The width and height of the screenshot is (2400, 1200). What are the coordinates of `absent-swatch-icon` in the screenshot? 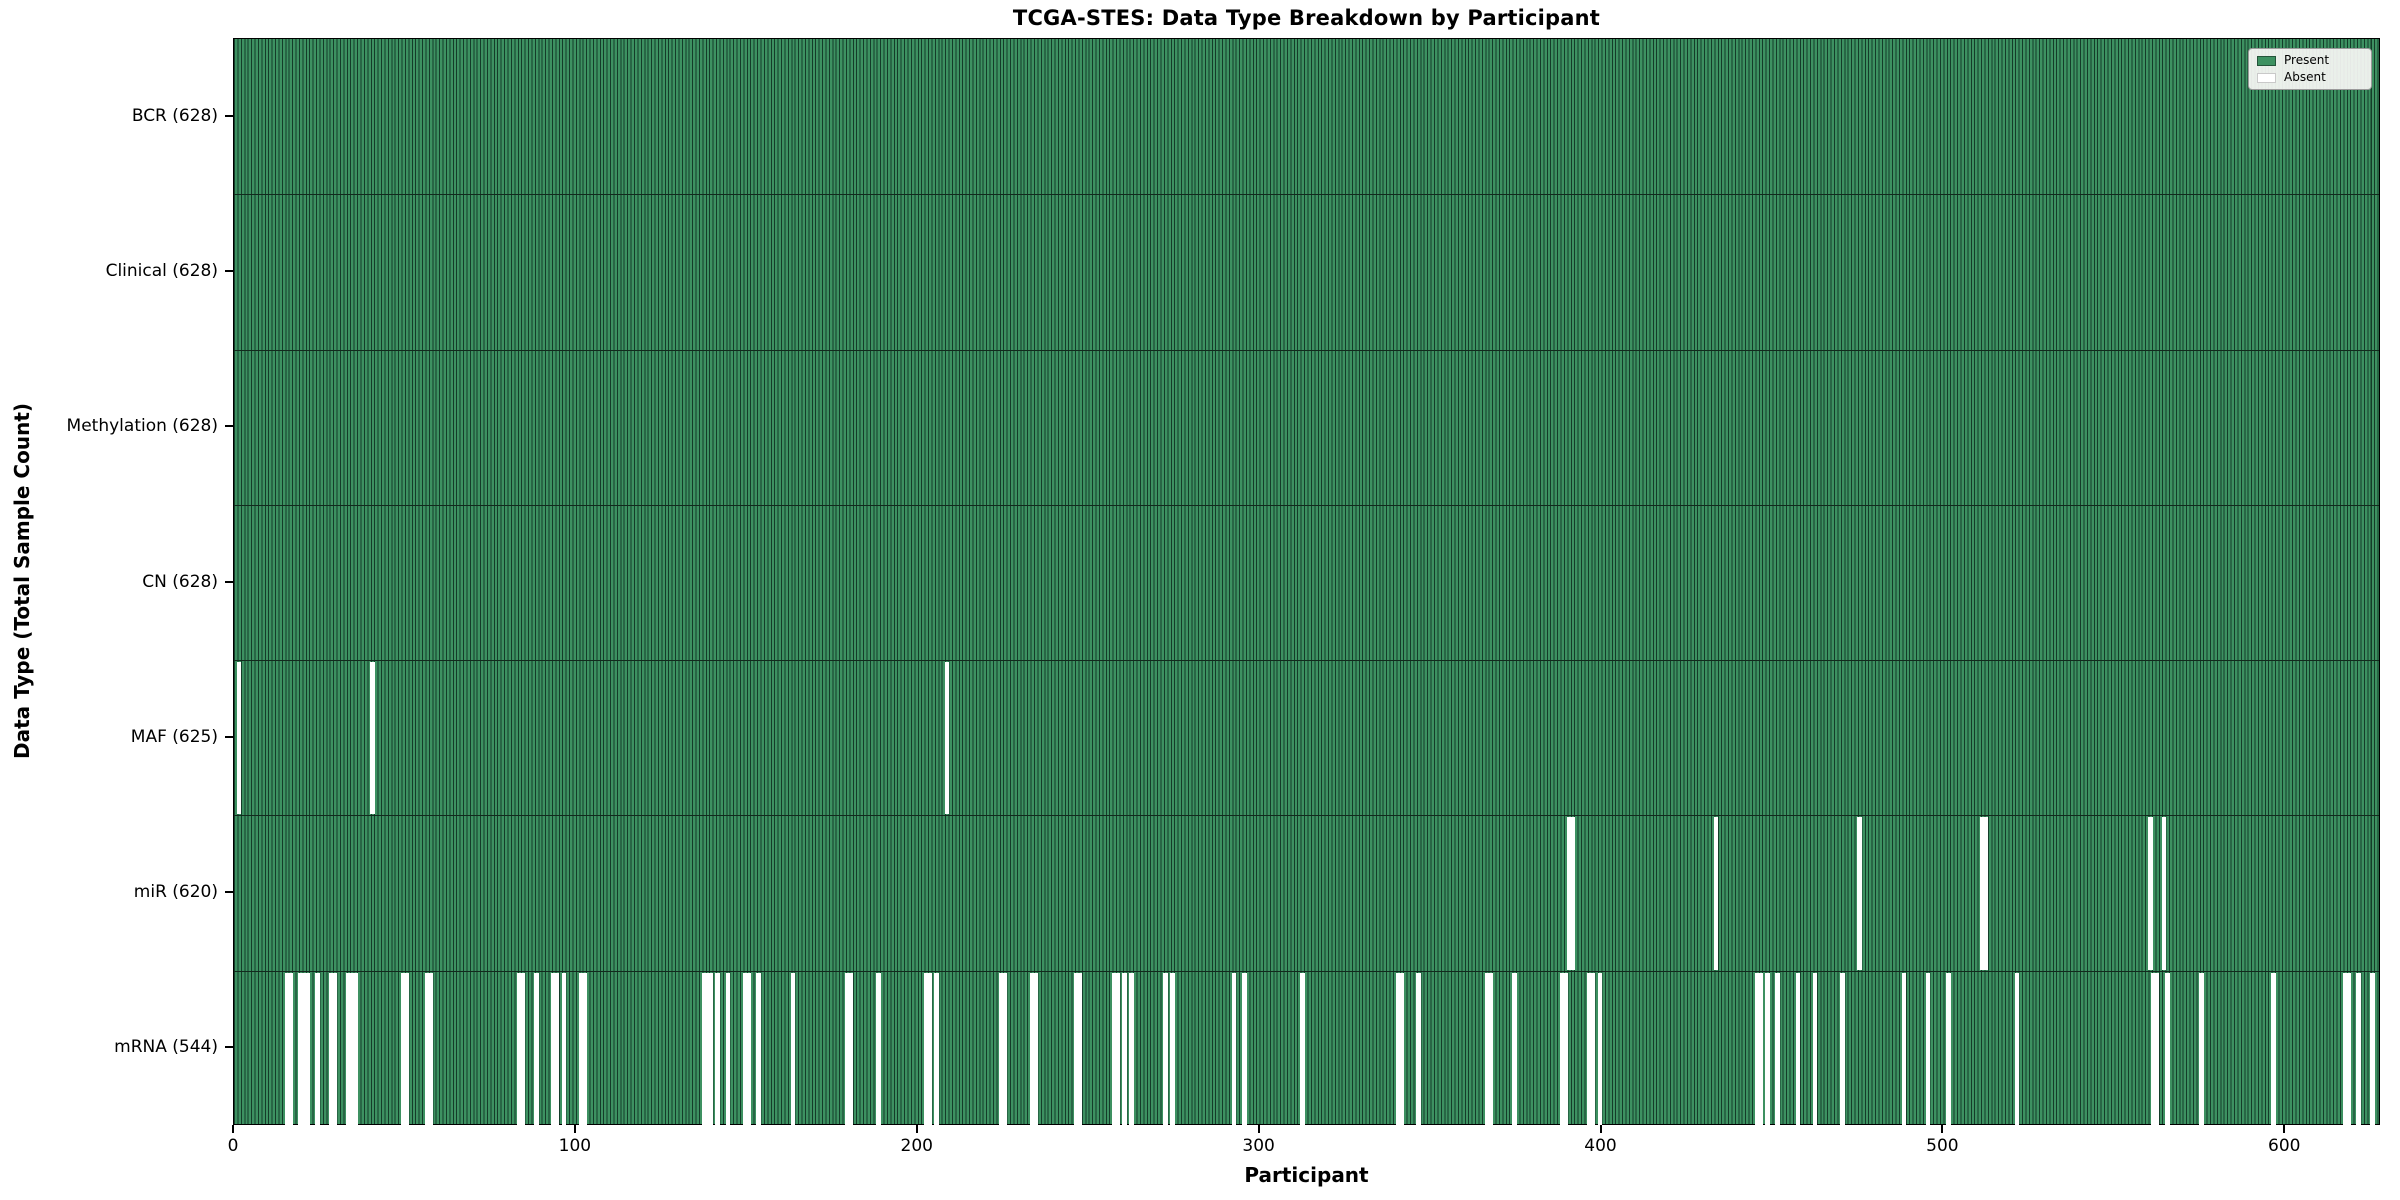 It's located at (2266, 77).